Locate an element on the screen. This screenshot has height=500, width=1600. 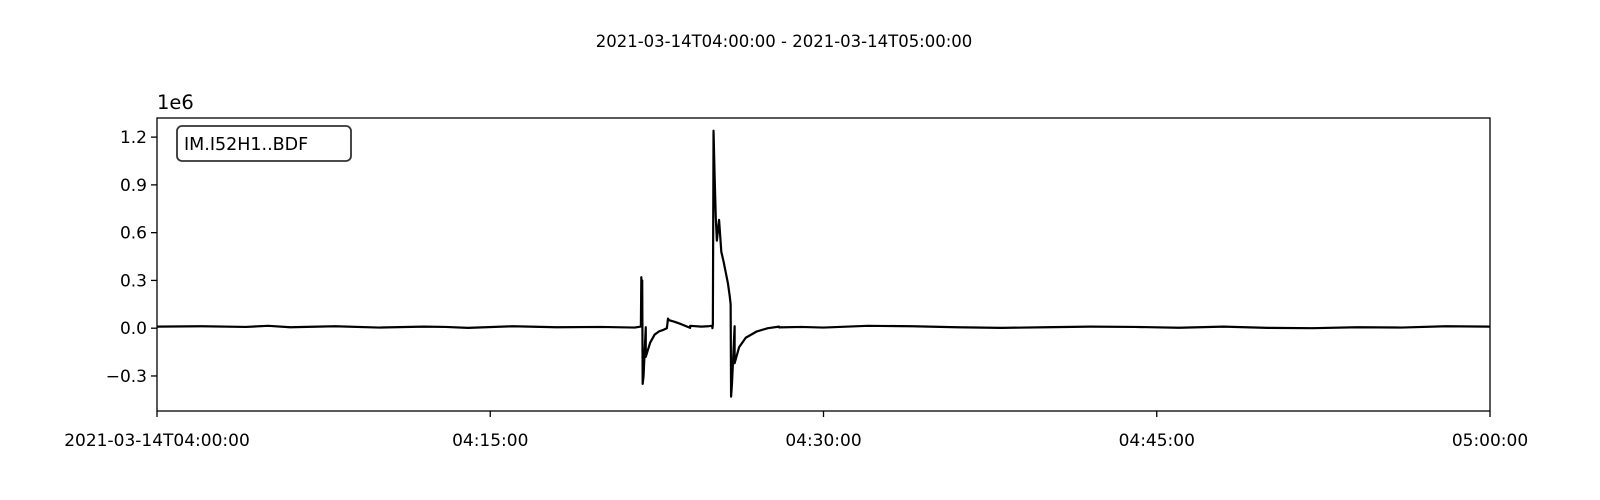
x-tick-label: 04:15:00 is located at coordinates (490, 441).